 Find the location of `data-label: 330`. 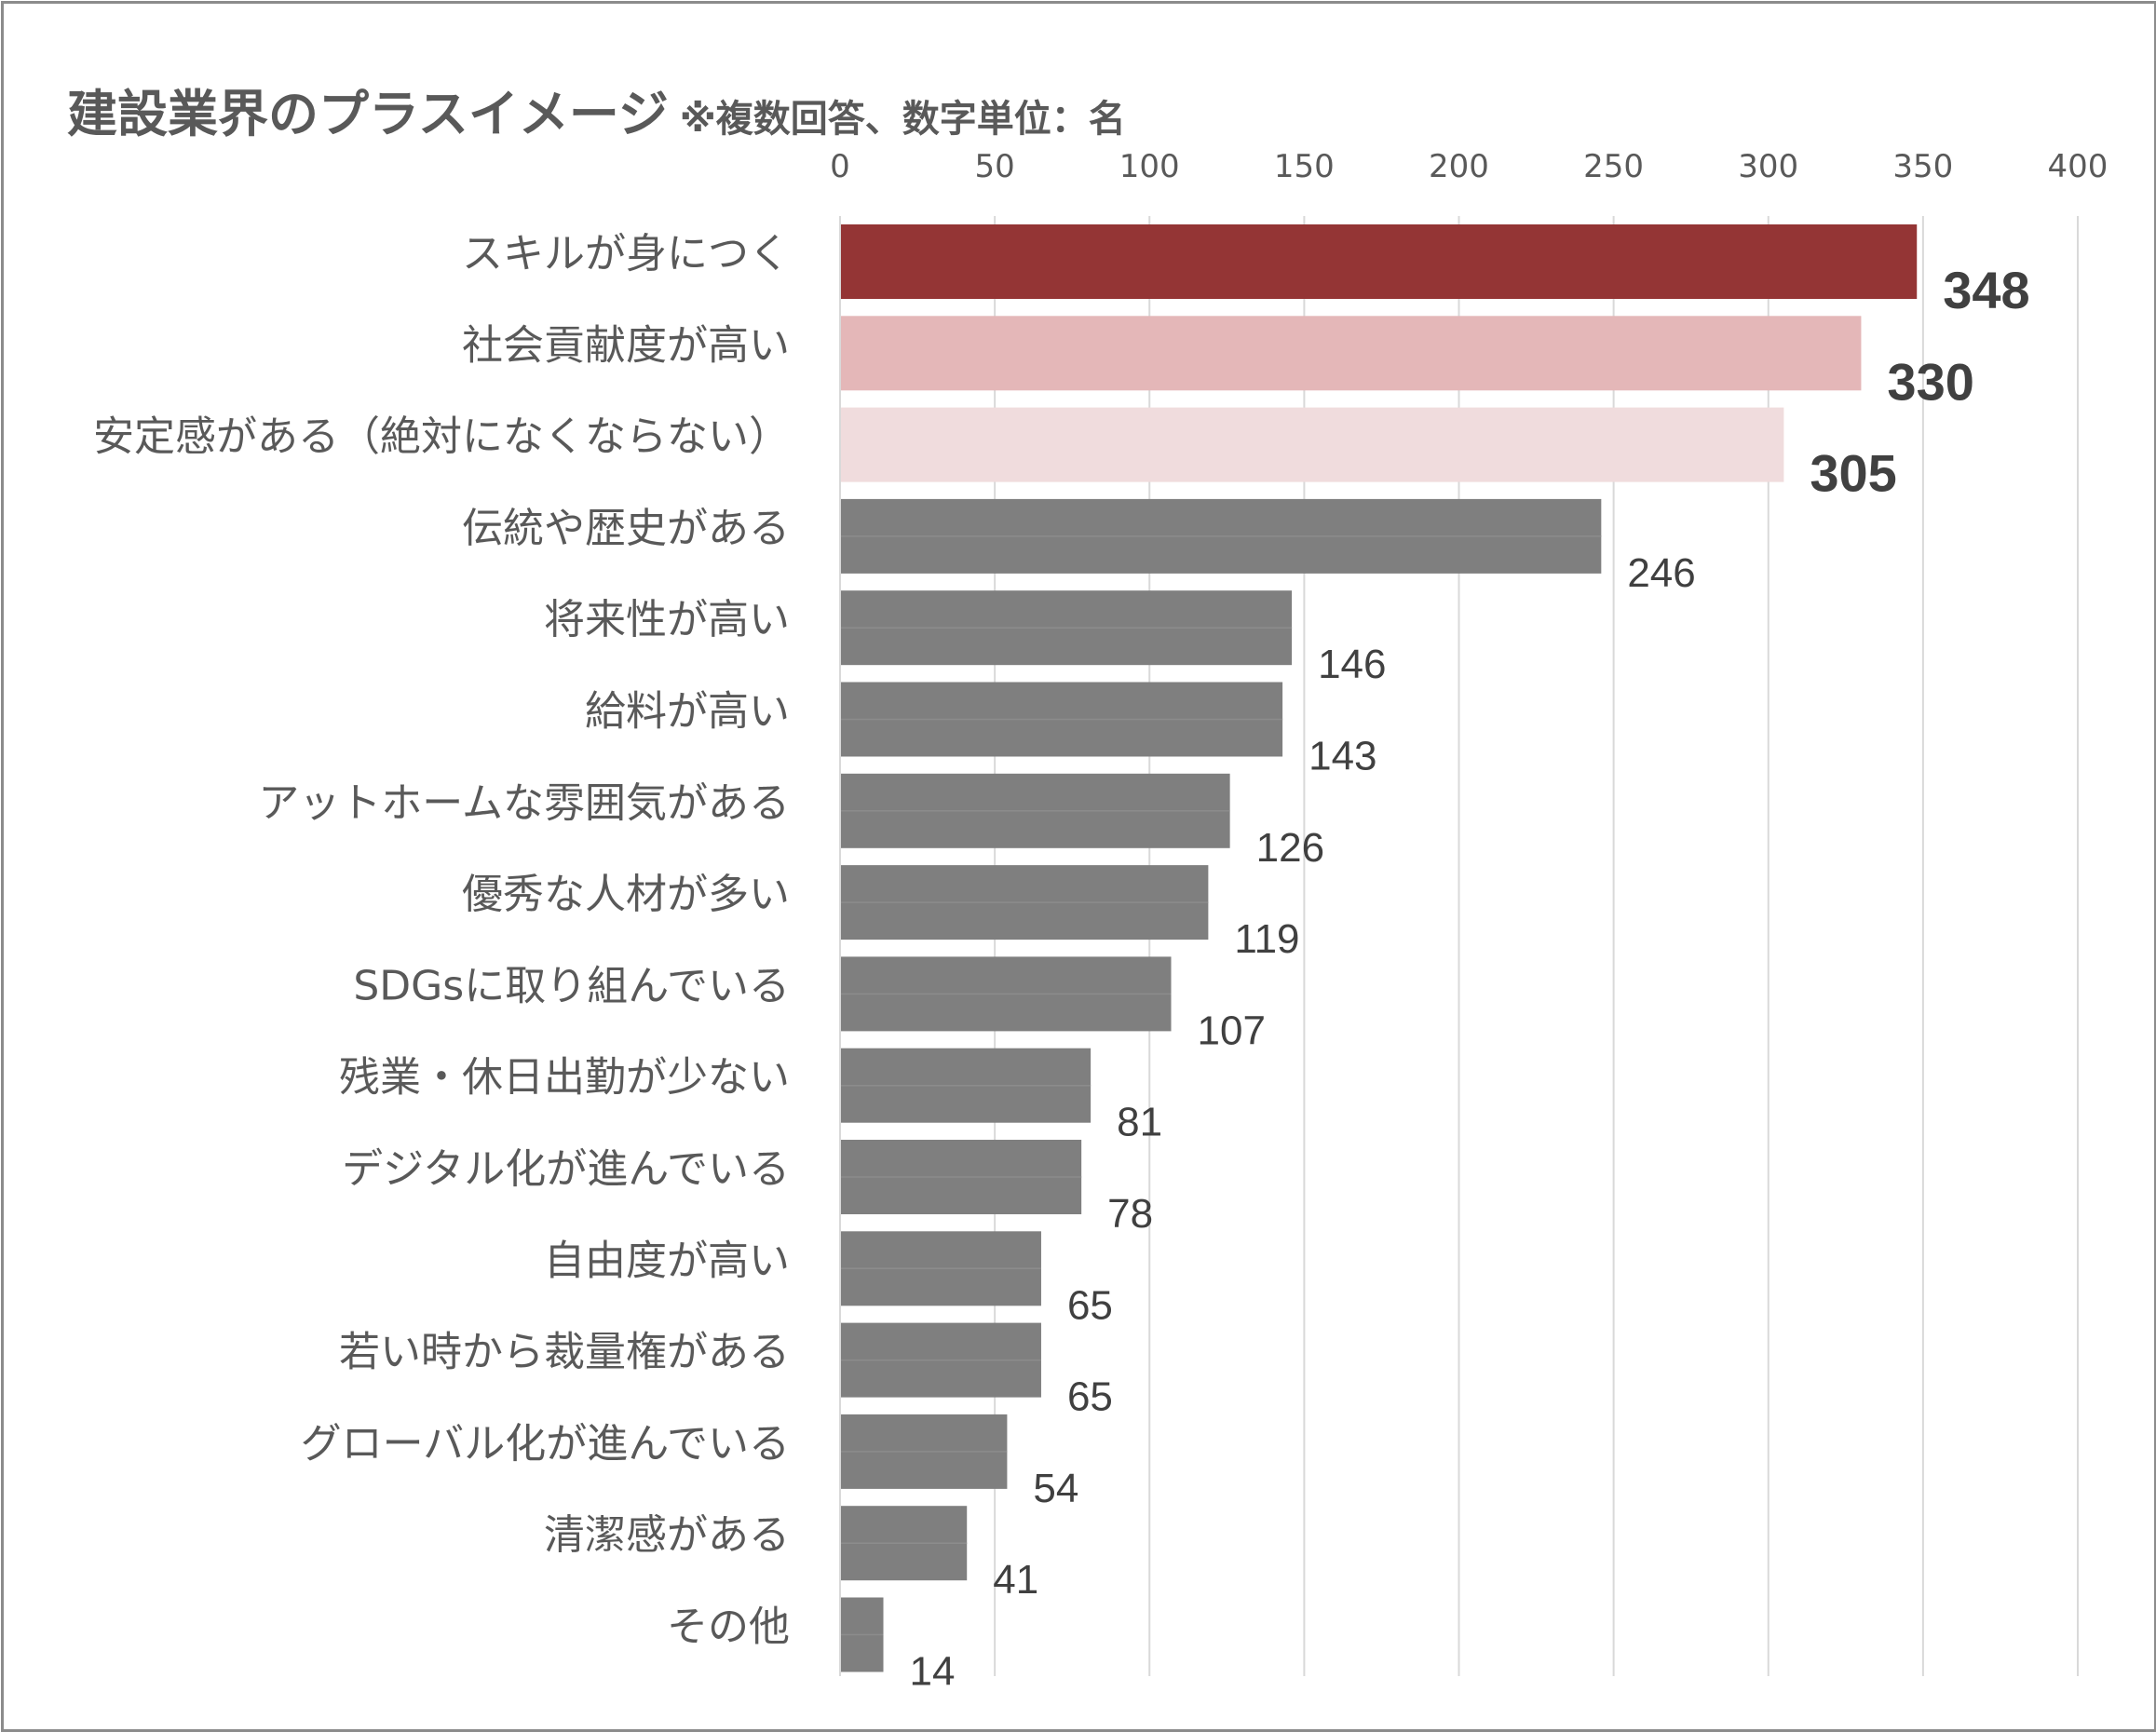

data-label: 330 is located at coordinates (1930, 381).